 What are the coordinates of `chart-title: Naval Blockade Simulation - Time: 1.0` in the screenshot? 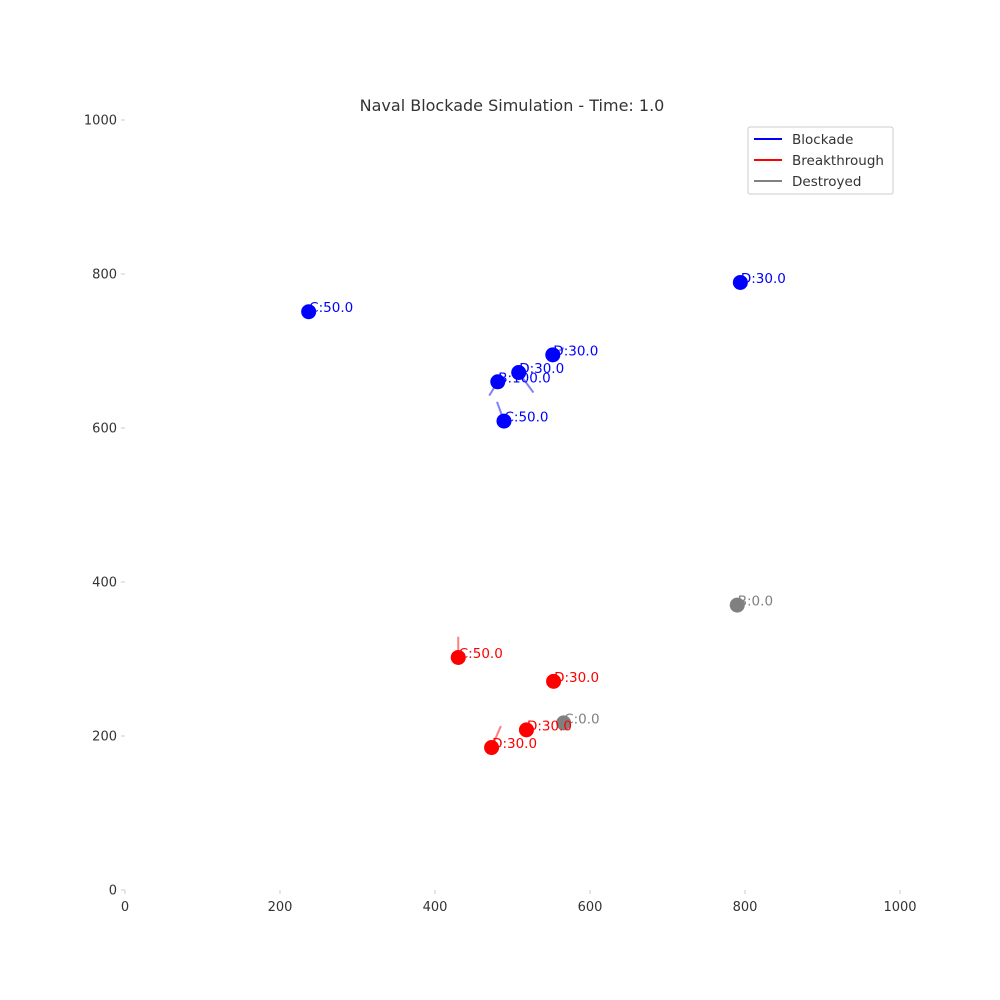 It's located at (512, 105).